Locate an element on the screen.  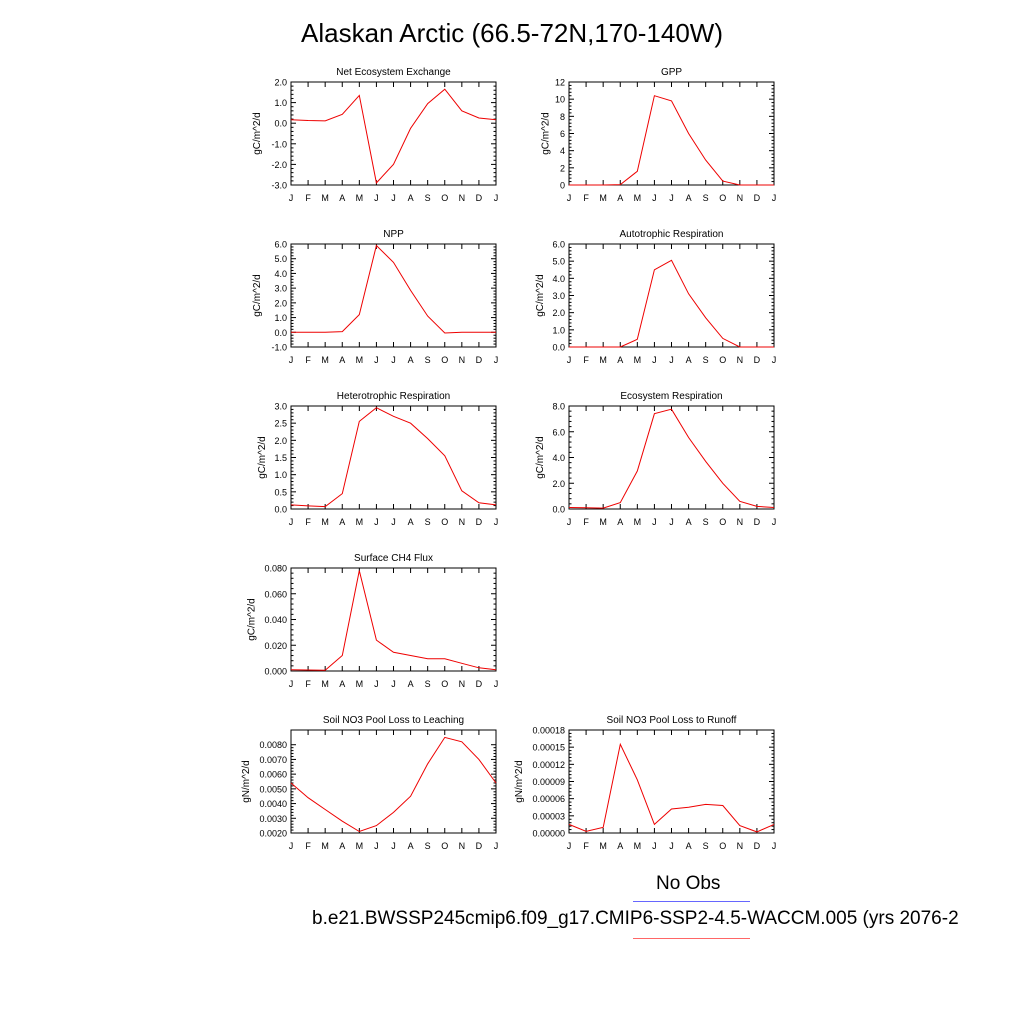
y-tick-label: 0.00006 is located at coordinates (548, 799).